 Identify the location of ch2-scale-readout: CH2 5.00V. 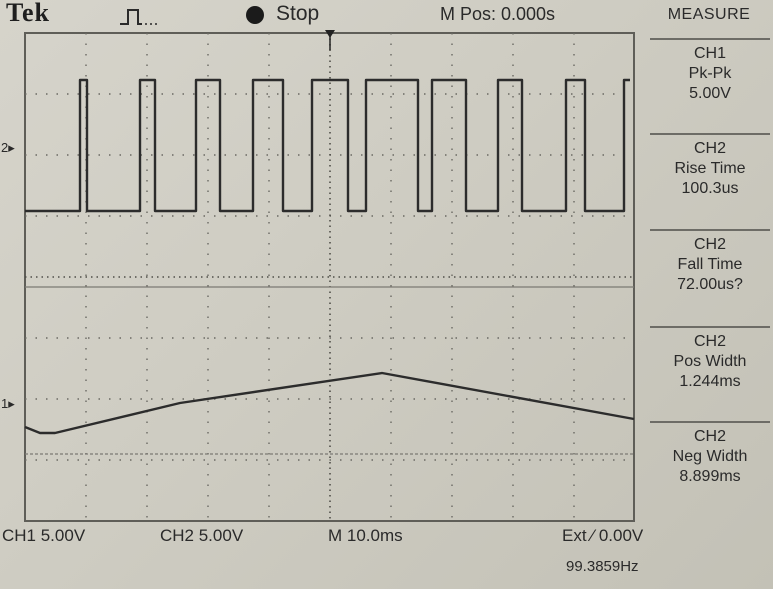
(202, 535).